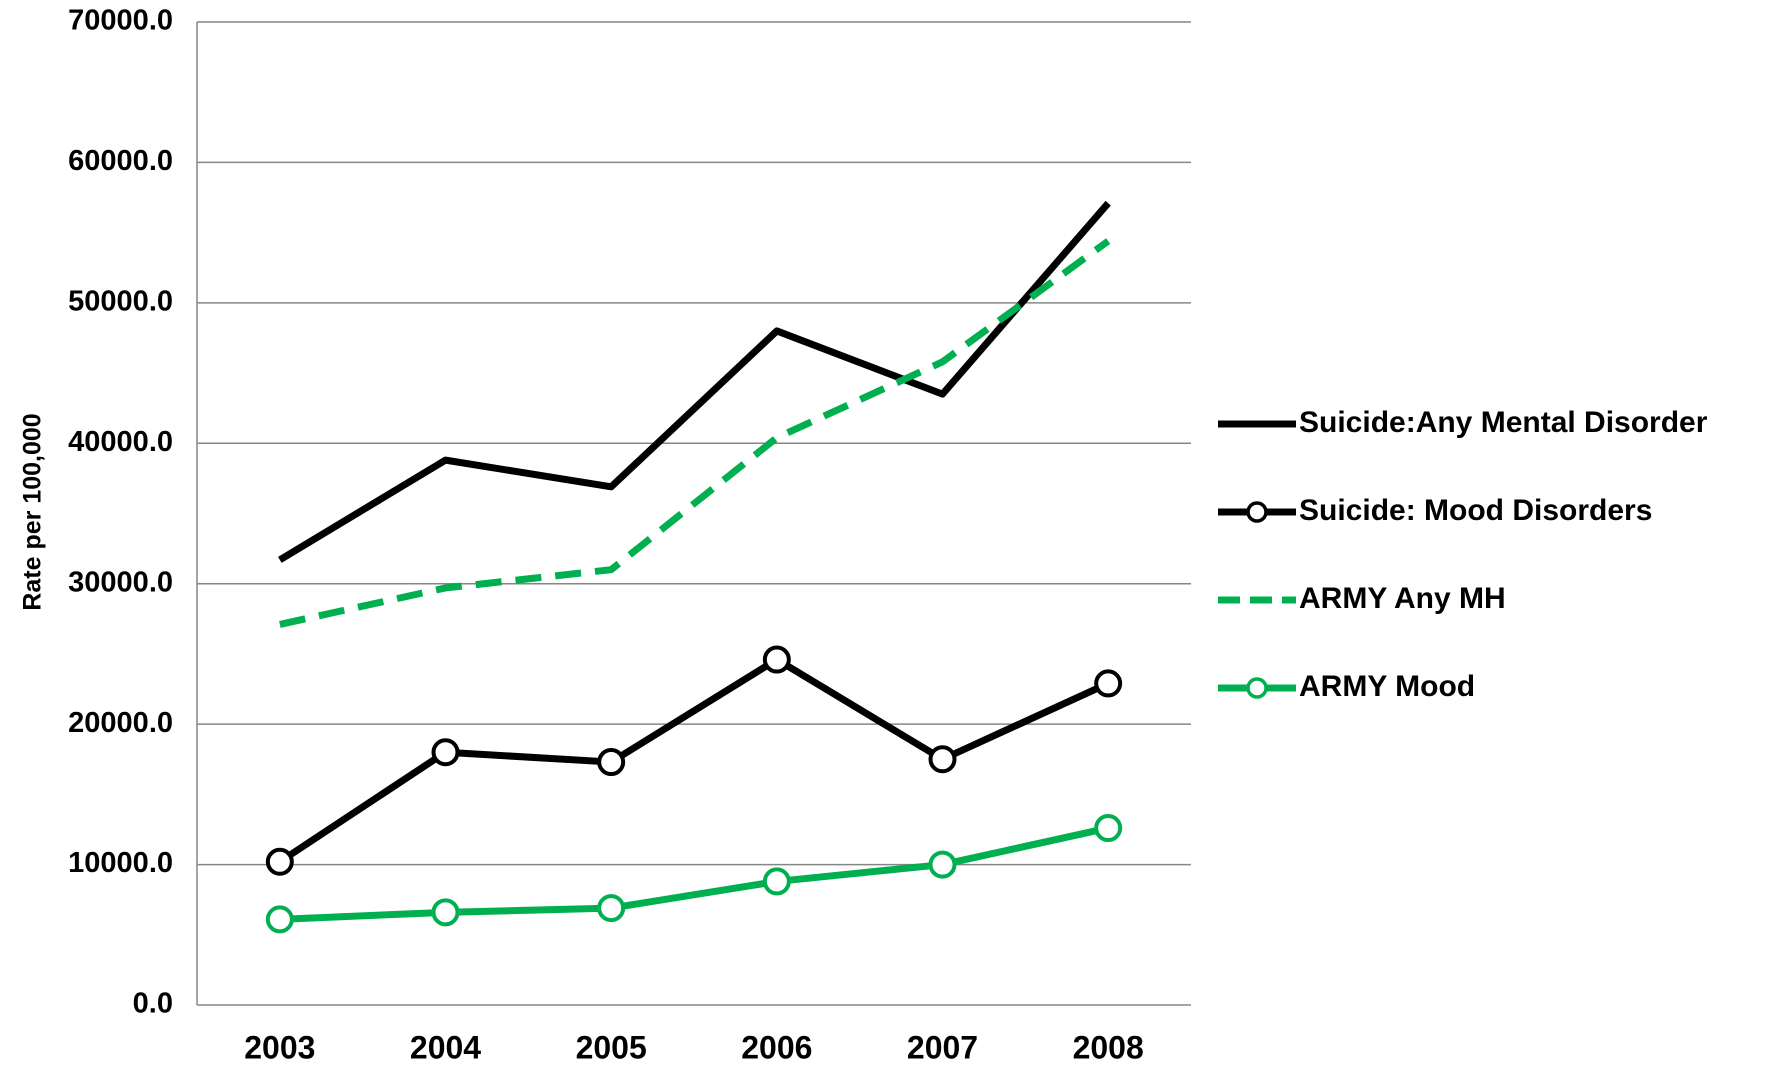  What do you see at coordinates (611, 1047) in the screenshot?
I see `x-tick-label: 2005` at bounding box center [611, 1047].